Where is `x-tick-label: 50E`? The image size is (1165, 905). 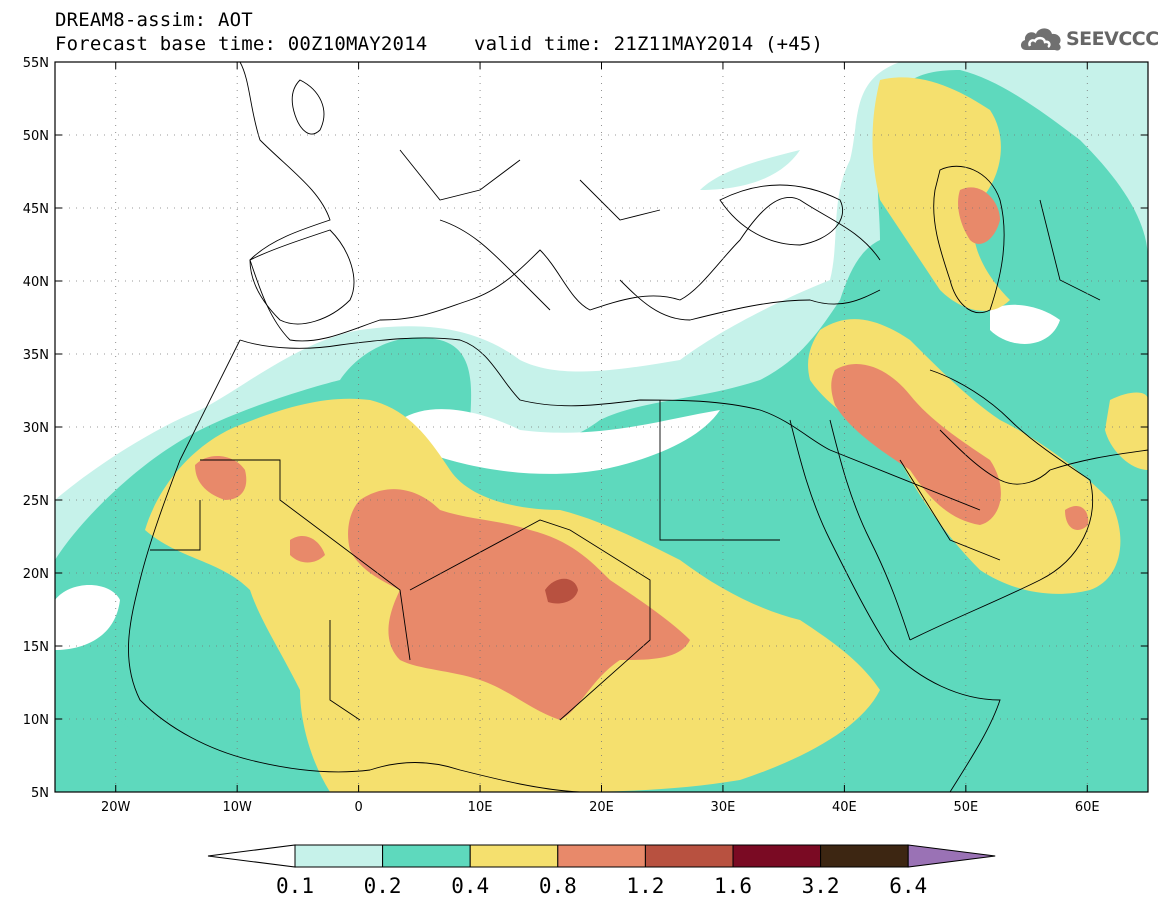
x-tick-label: 50E is located at coordinates (965, 807).